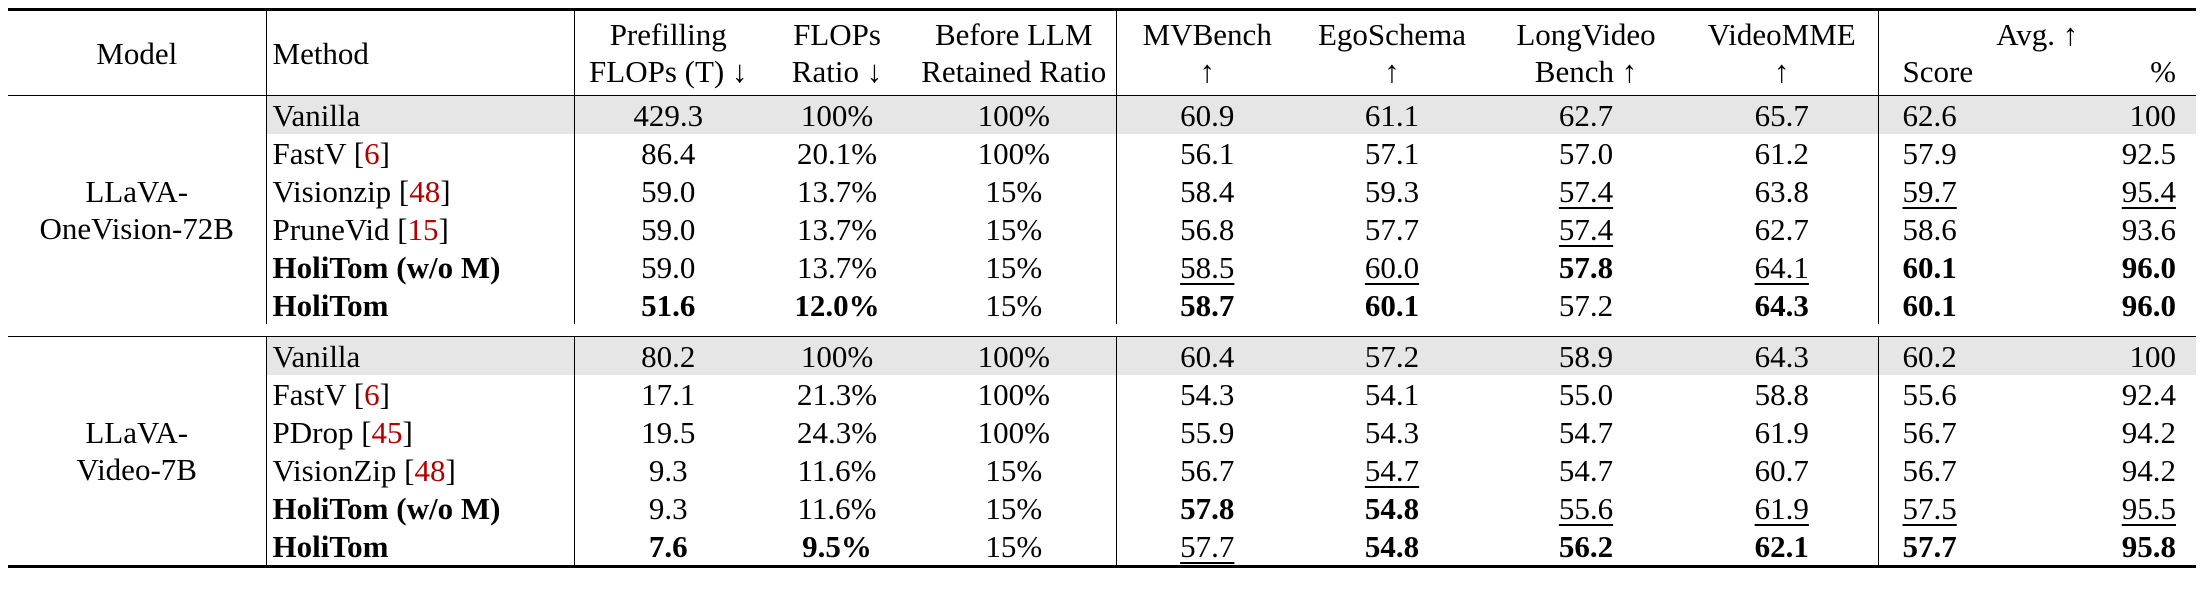 The image size is (2204, 598). I want to click on cell-average: 56.7 94.2, so click(2036, 470).